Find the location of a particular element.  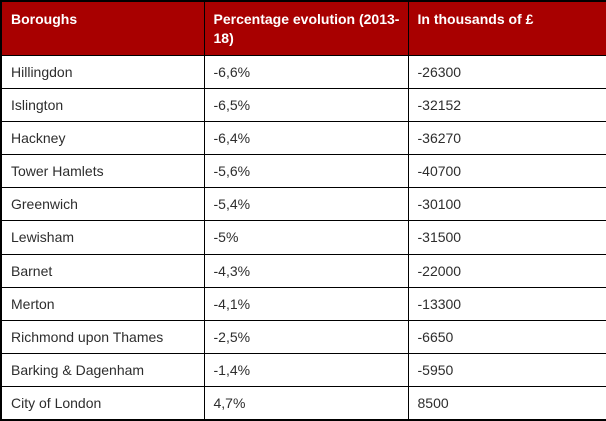

table-row: City of London 4,7% 8500 is located at coordinates (303, 403).